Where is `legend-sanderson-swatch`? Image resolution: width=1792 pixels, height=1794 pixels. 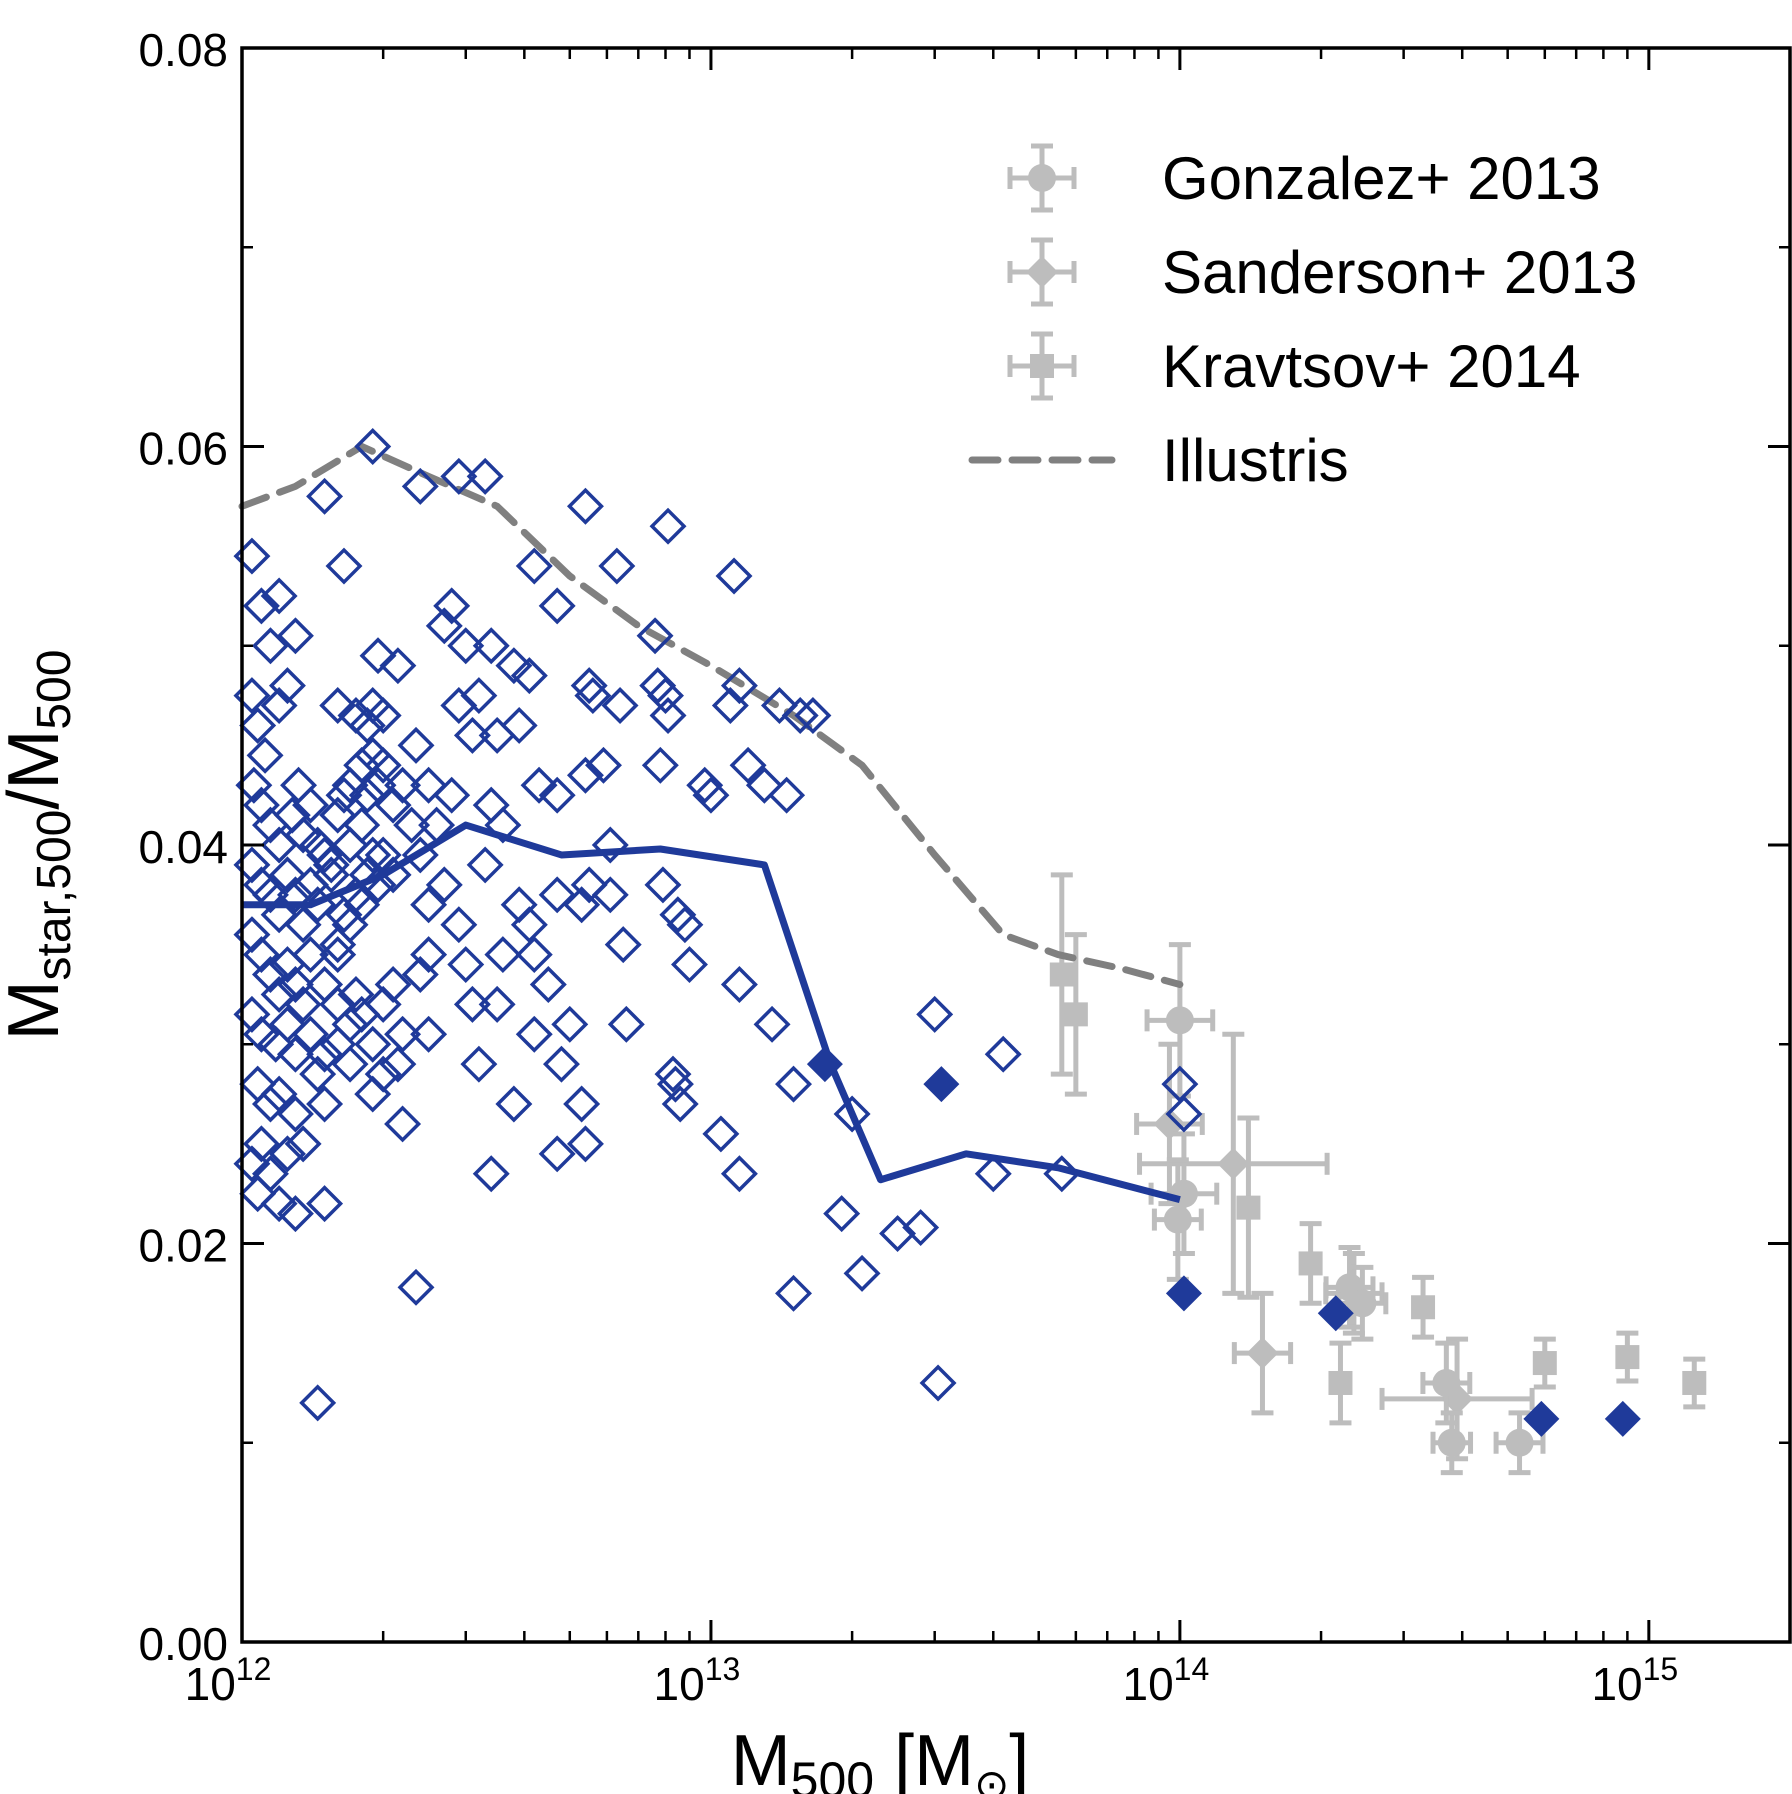 legend-sanderson-swatch is located at coordinates (1042, 272).